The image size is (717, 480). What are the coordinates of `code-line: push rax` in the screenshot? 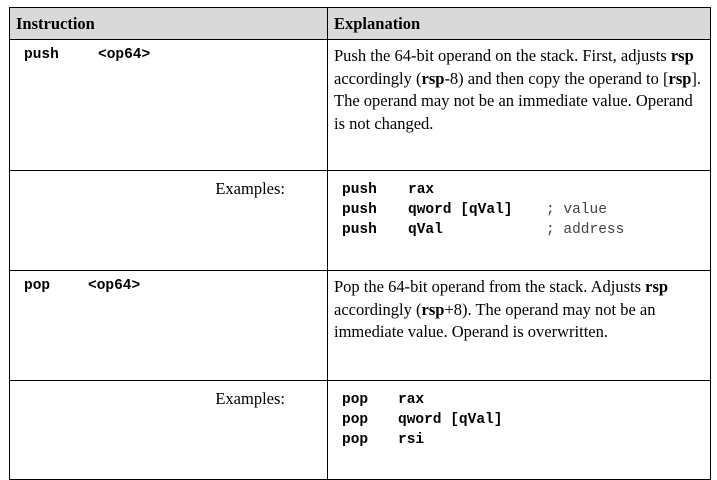 It's located at (388, 190).